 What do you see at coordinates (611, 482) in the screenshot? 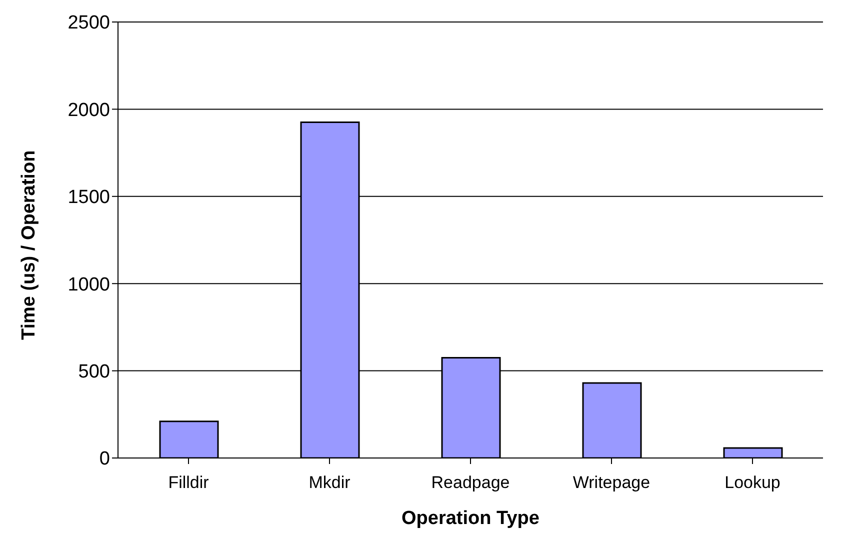
I see `x-tick-label: Writepage` at bounding box center [611, 482].